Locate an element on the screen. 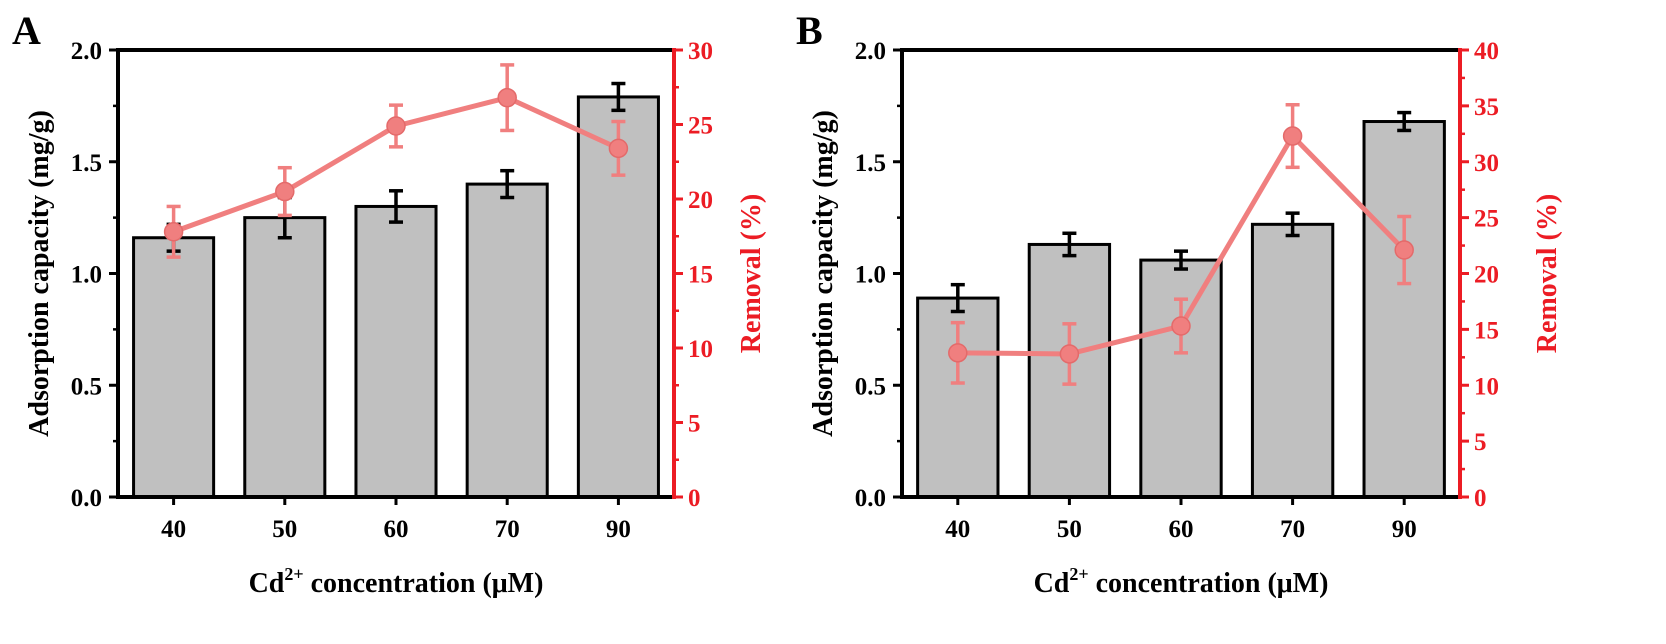 This screenshot has height=644, width=1666. panel-label: A is located at coordinates (26, 30).